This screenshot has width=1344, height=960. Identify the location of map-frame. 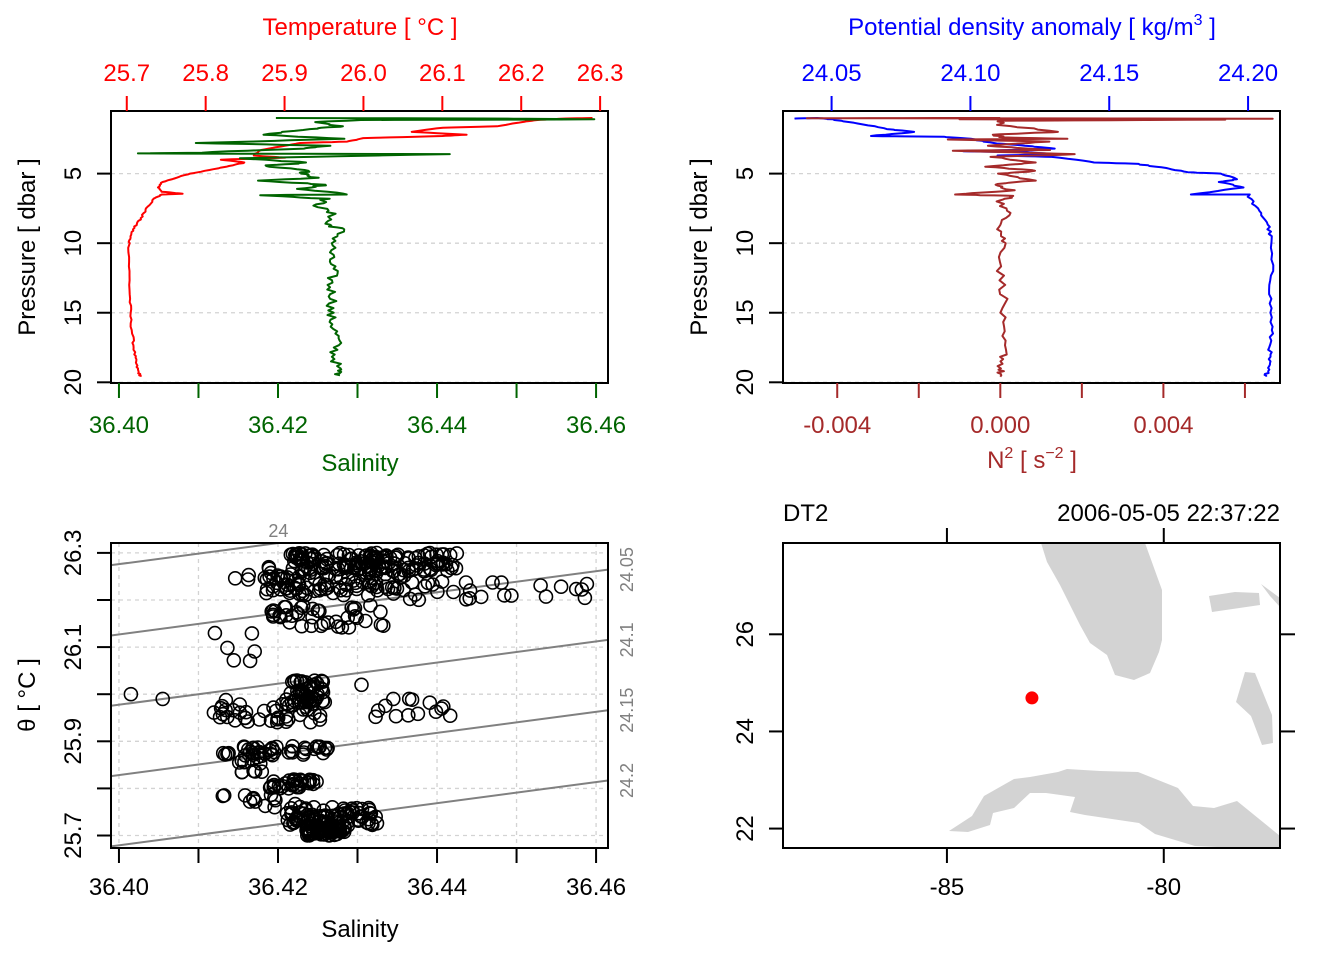
(1031, 695).